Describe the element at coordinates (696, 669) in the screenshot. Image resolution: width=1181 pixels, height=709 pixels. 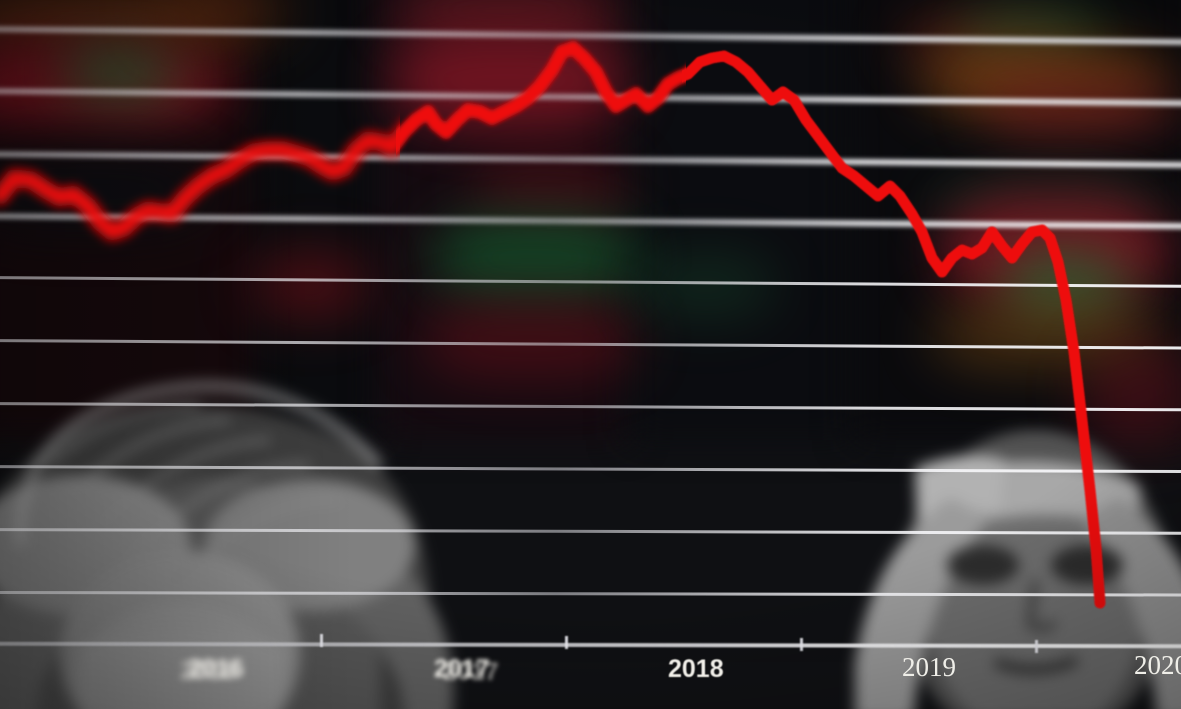
I see `x-label-2018: 2018` at that location.